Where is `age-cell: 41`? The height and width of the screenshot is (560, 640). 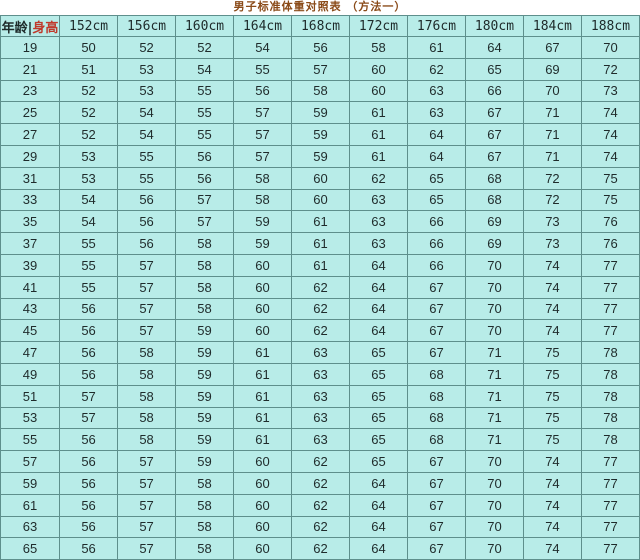
age-cell: 41 is located at coordinates (30, 287).